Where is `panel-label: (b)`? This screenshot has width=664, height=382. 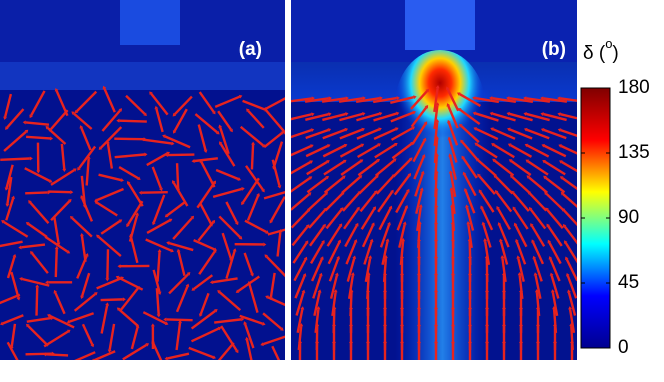
panel-label: (b) is located at coordinates (554, 49).